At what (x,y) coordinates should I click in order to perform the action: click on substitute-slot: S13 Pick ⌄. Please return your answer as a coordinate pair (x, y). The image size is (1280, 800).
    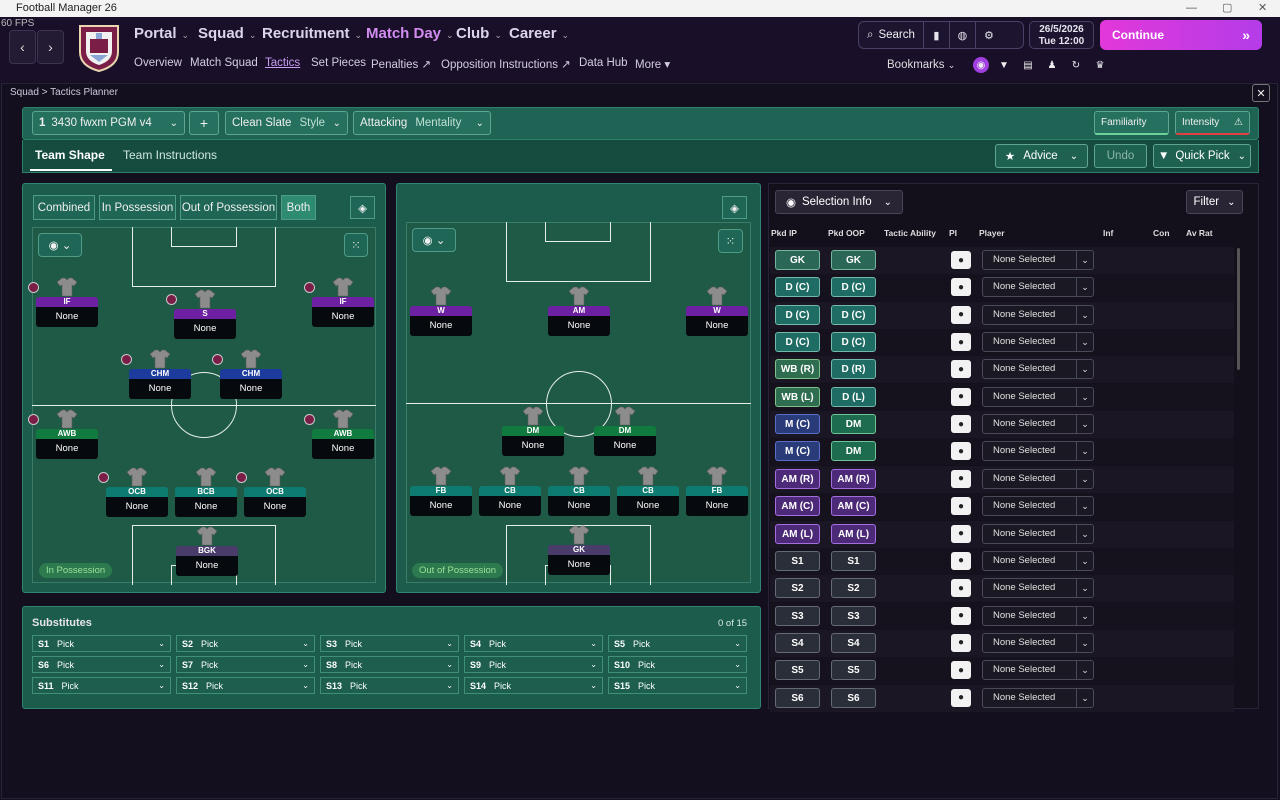
    Looking at the image, I should click on (389, 685).